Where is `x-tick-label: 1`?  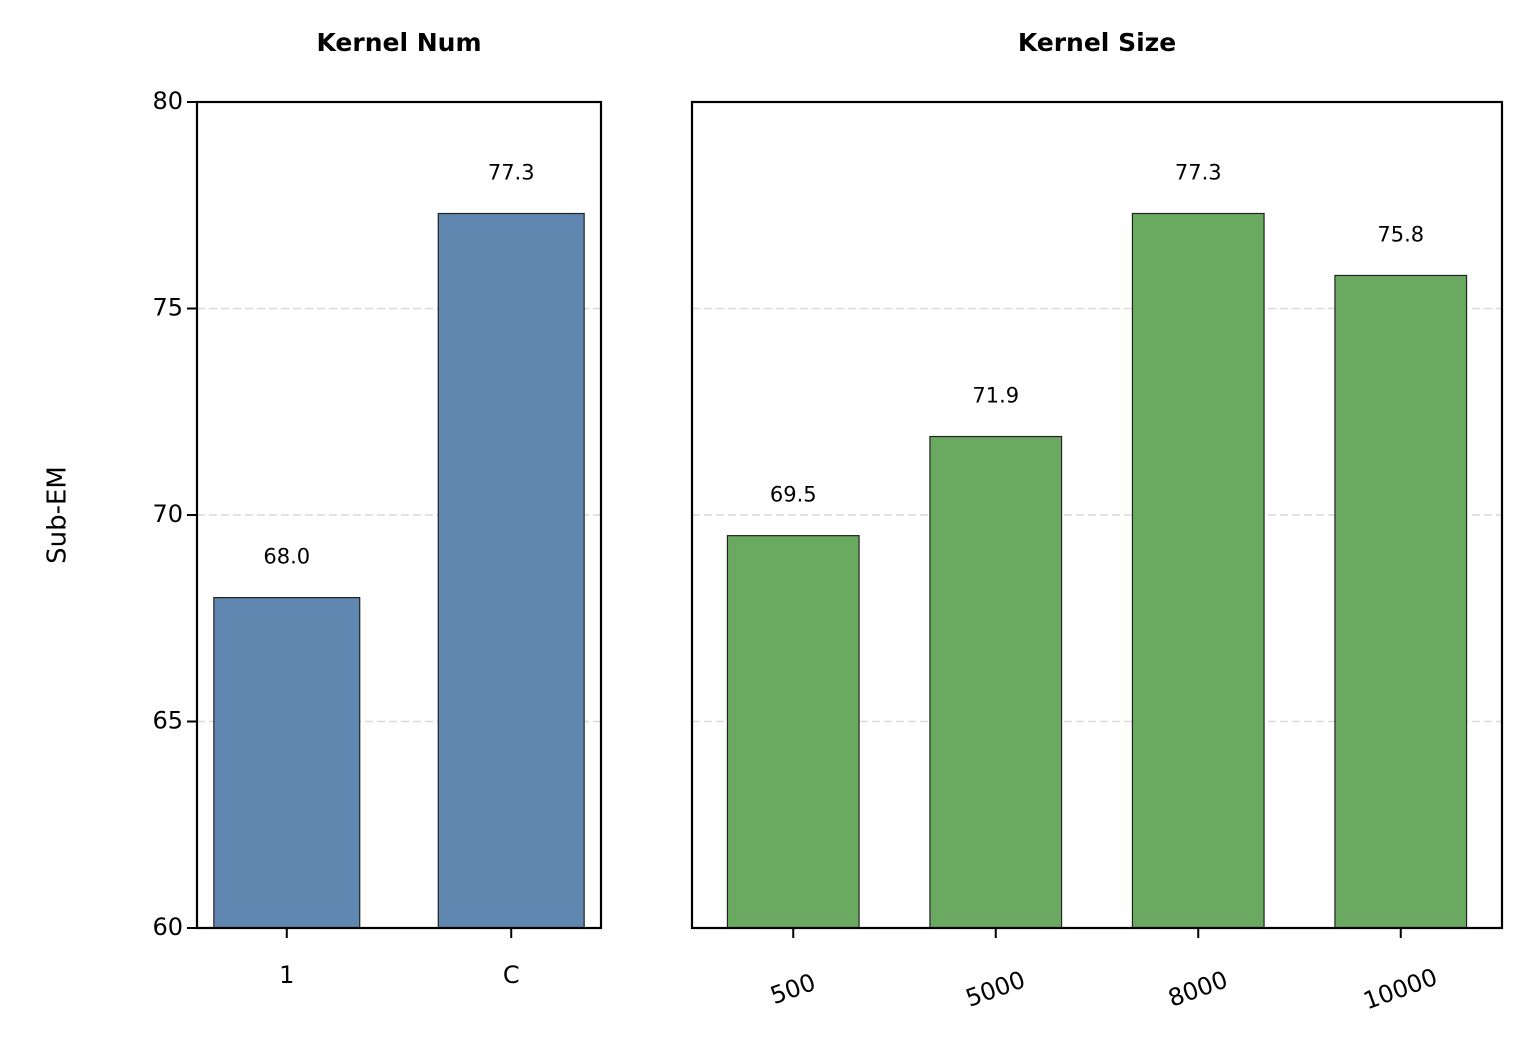
x-tick-label: 1 is located at coordinates (286, 975).